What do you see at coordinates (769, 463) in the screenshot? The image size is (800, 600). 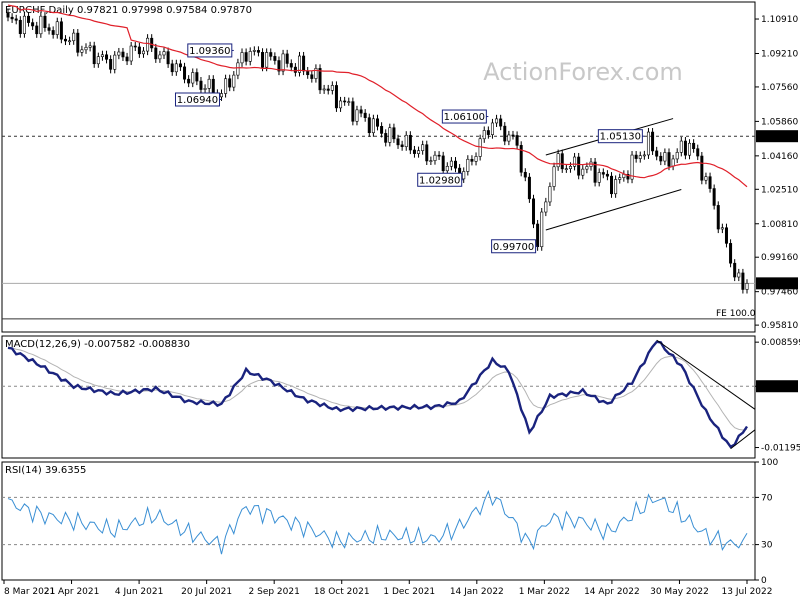 I see `rsi-tick-label: 100` at bounding box center [769, 463].